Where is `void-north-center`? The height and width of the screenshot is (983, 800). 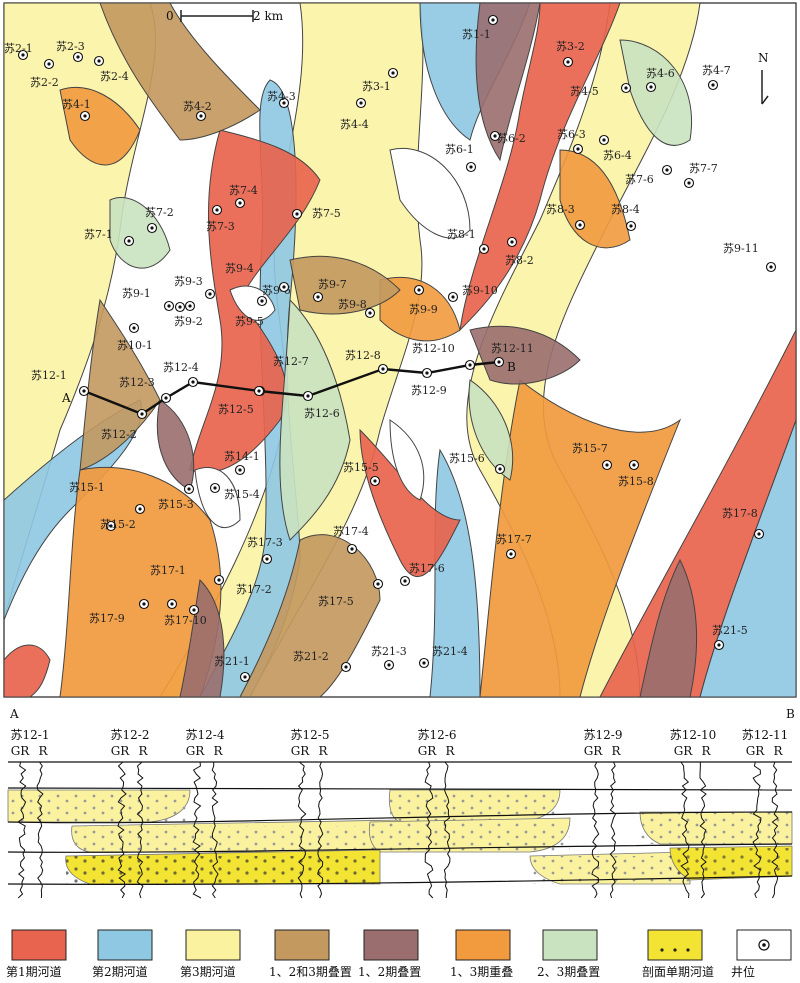 void-north-center is located at coordinates (430, 193).